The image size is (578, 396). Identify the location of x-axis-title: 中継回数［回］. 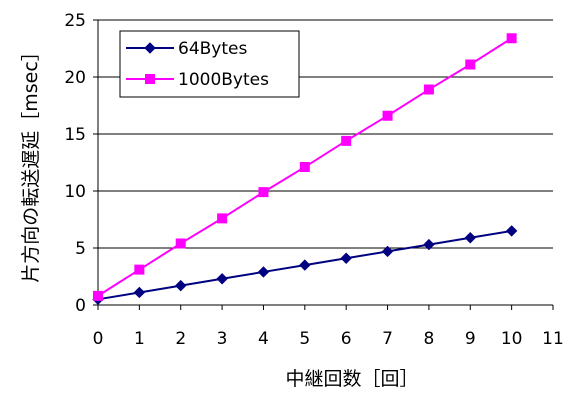
(351, 379).